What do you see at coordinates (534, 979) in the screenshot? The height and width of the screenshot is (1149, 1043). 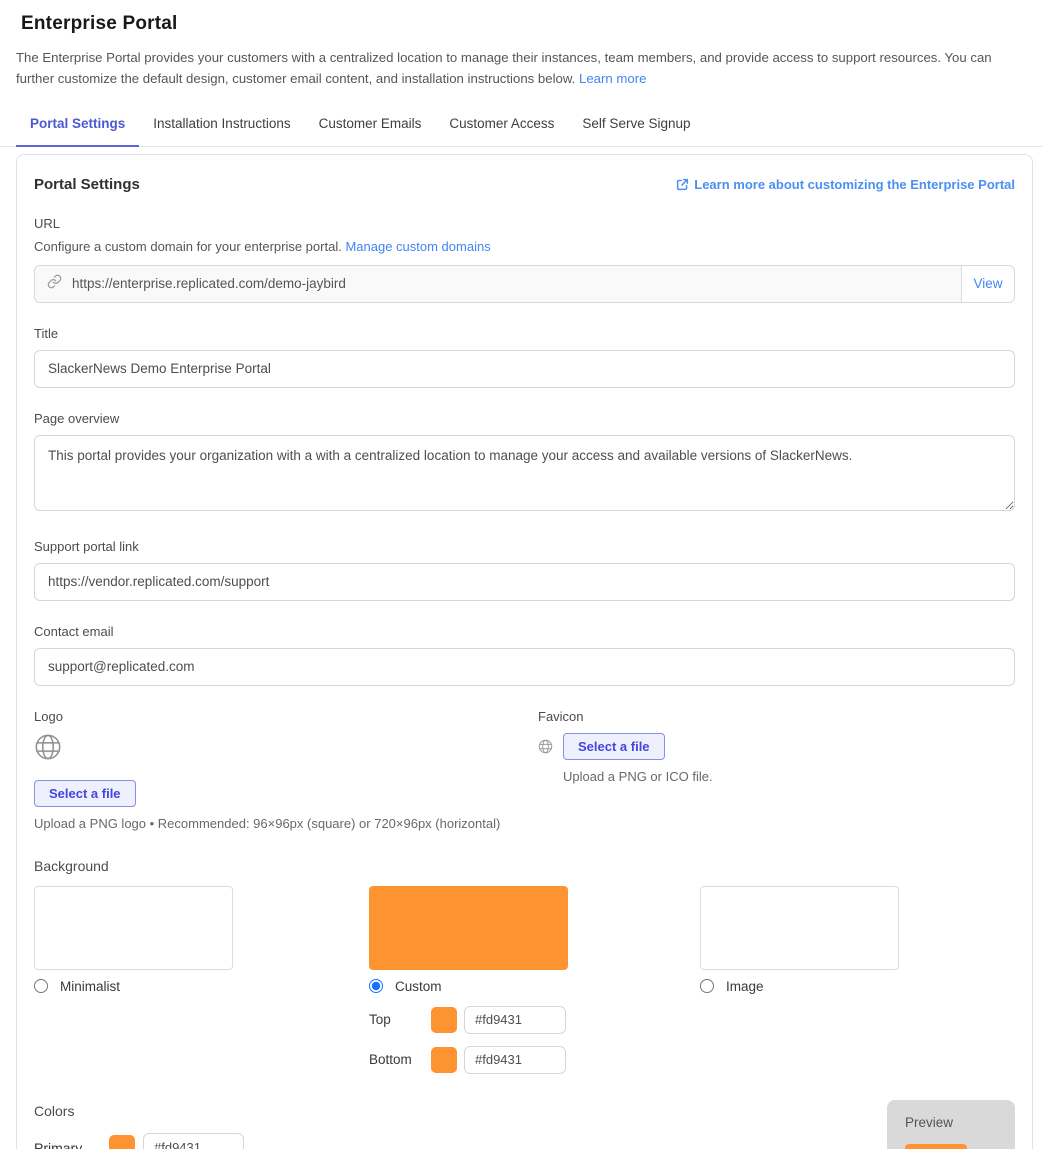 I see `background-option-custom: Custom Top Bottom` at bounding box center [534, 979].